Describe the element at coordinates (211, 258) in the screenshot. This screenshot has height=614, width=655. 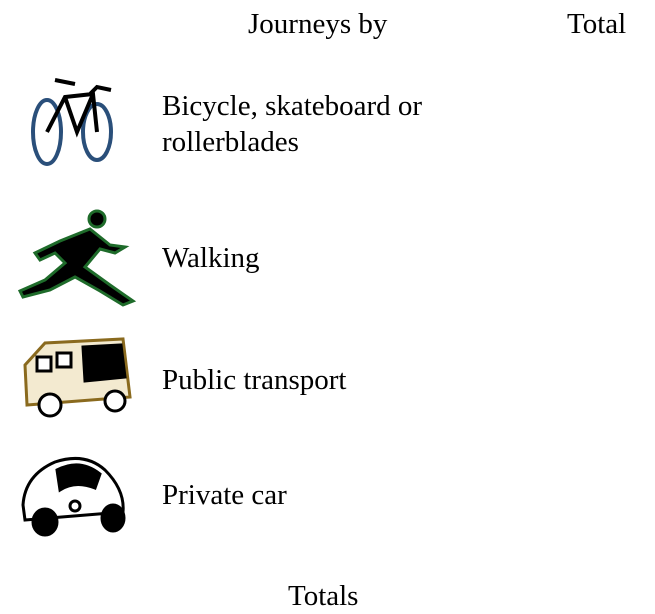
I see `row-label: Walking` at that location.